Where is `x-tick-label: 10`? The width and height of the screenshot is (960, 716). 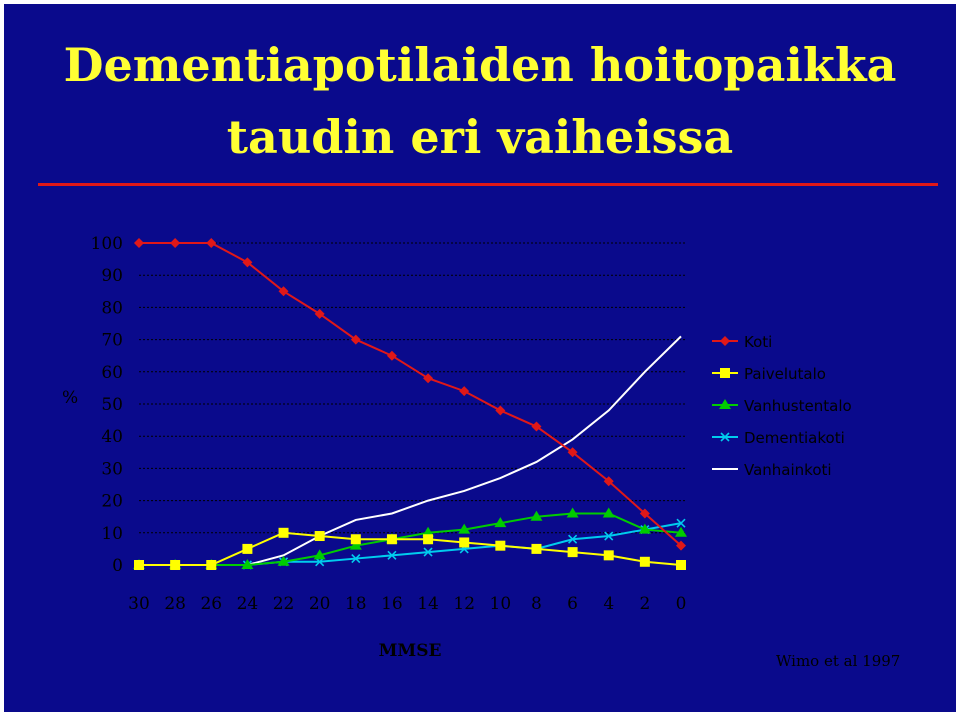 x-tick-label: 10 is located at coordinates (501, 604).